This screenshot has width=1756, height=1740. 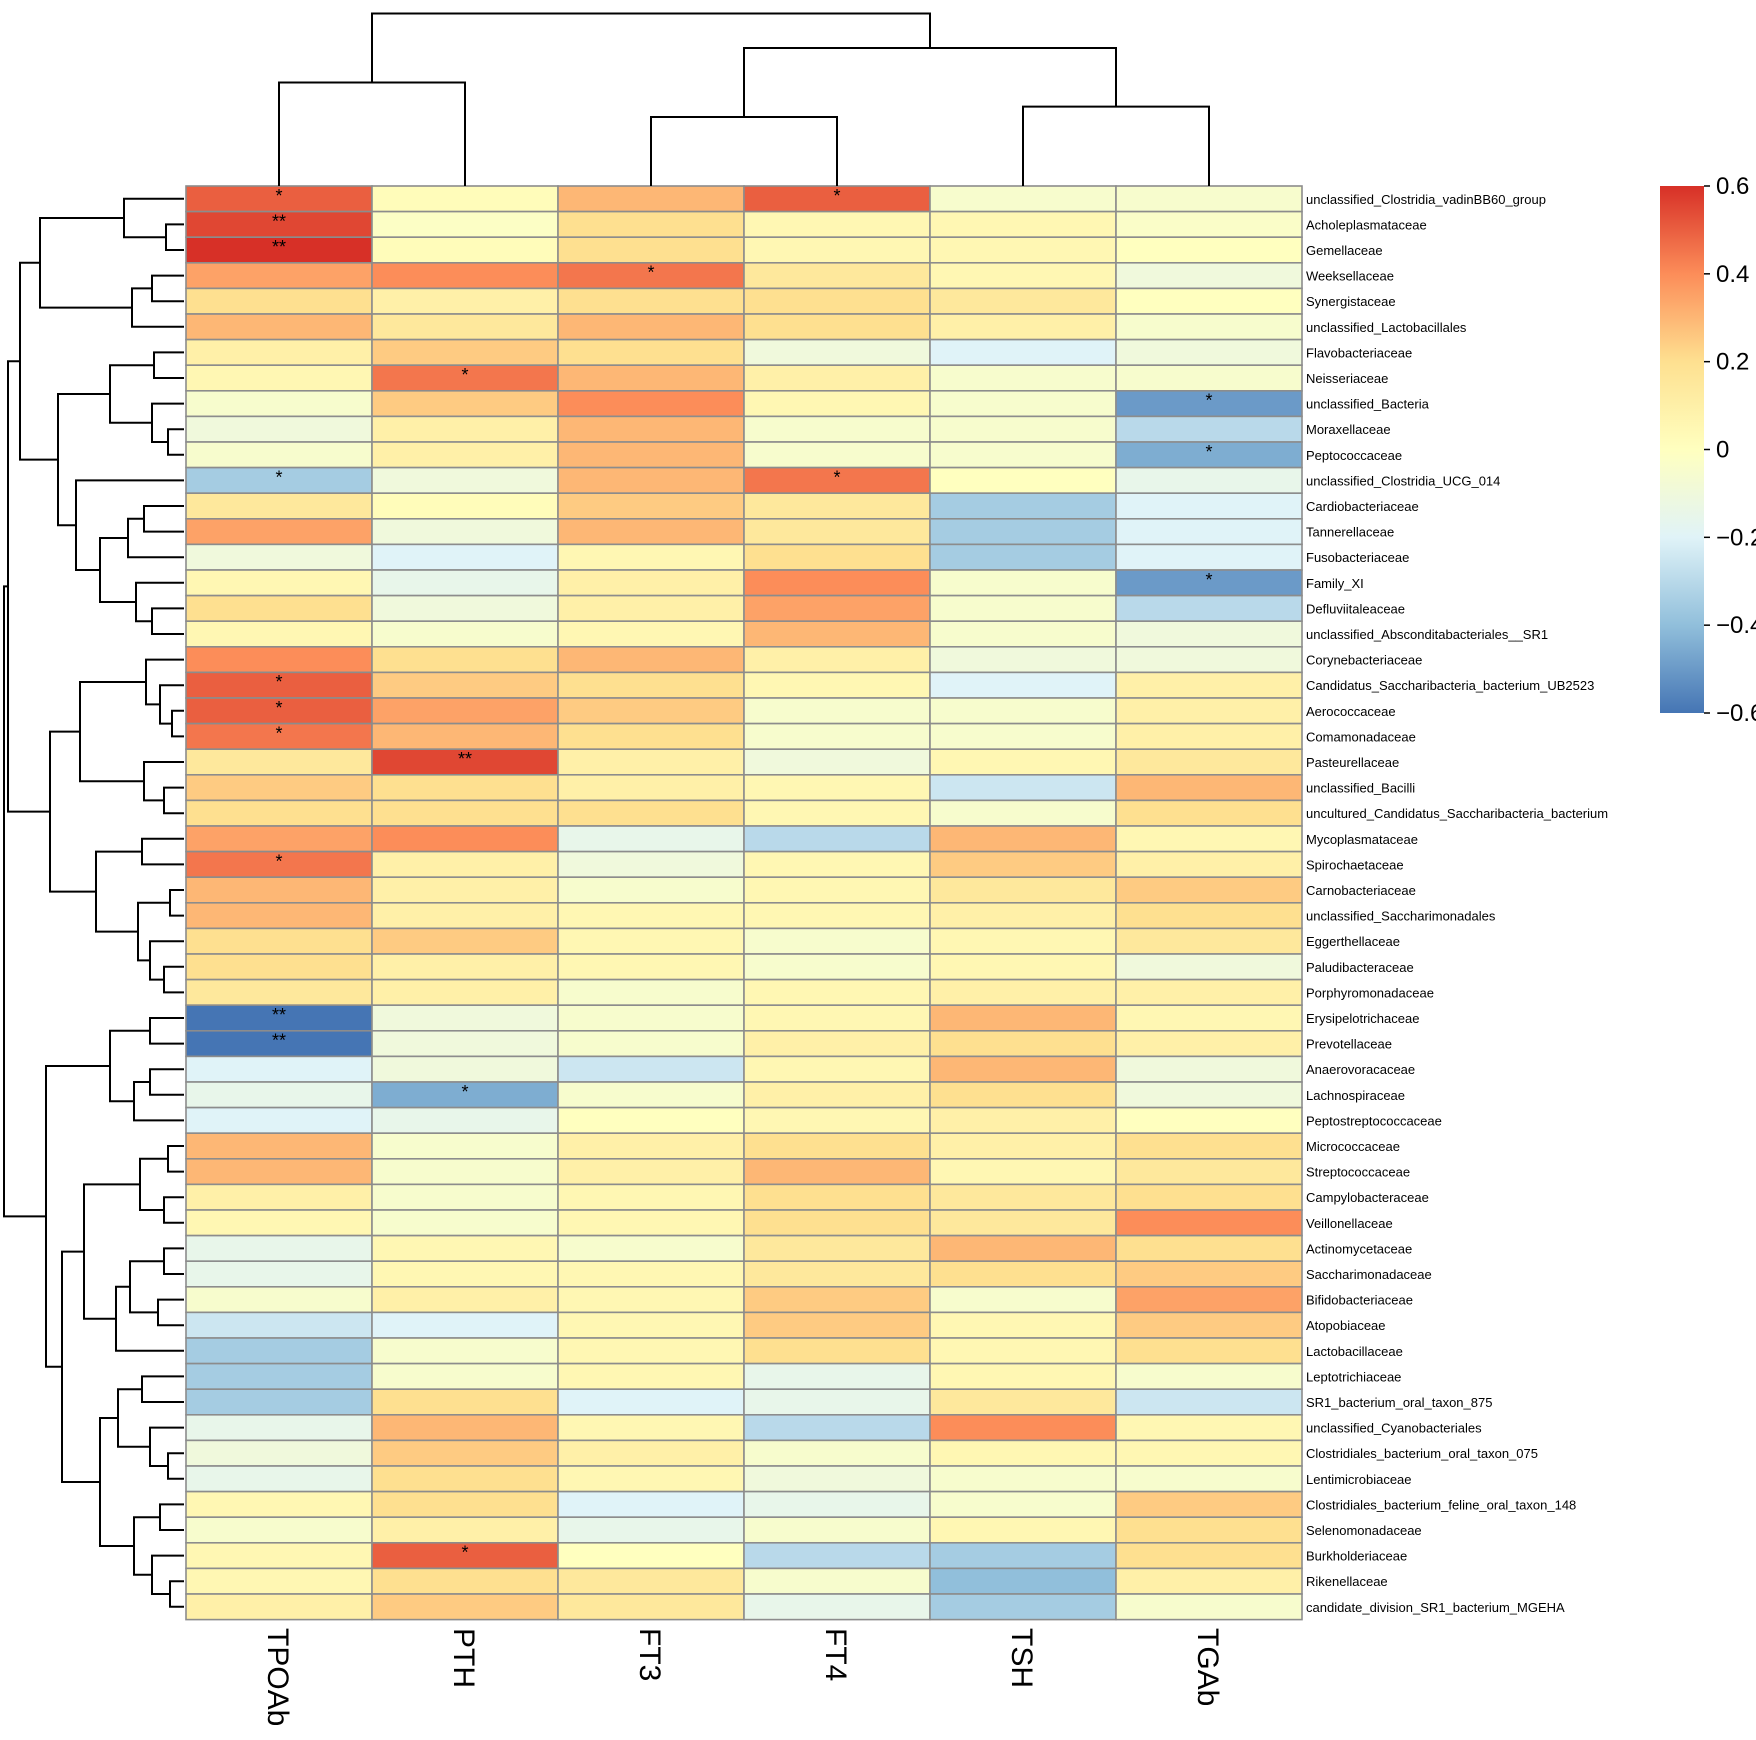 What do you see at coordinates (1359, 352) in the screenshot?
I see `row-label: Flavobacteriaceae` at bounding box center [1359, 352].